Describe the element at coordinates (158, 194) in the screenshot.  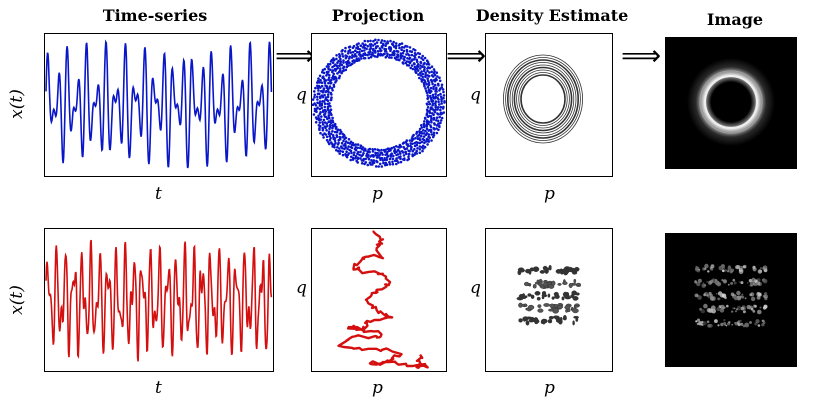
I see `x-axis-label-row1: t` at that location.